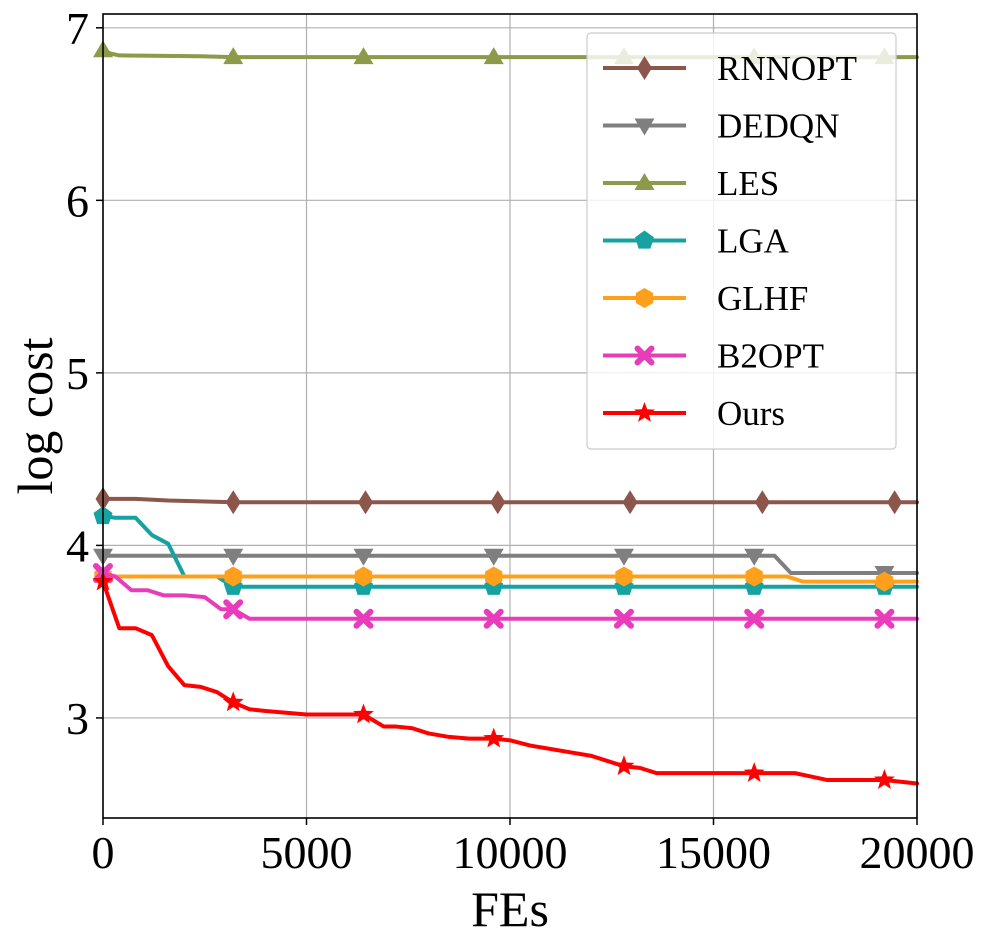  I want to click on series-dedqn, so click(506, 566).